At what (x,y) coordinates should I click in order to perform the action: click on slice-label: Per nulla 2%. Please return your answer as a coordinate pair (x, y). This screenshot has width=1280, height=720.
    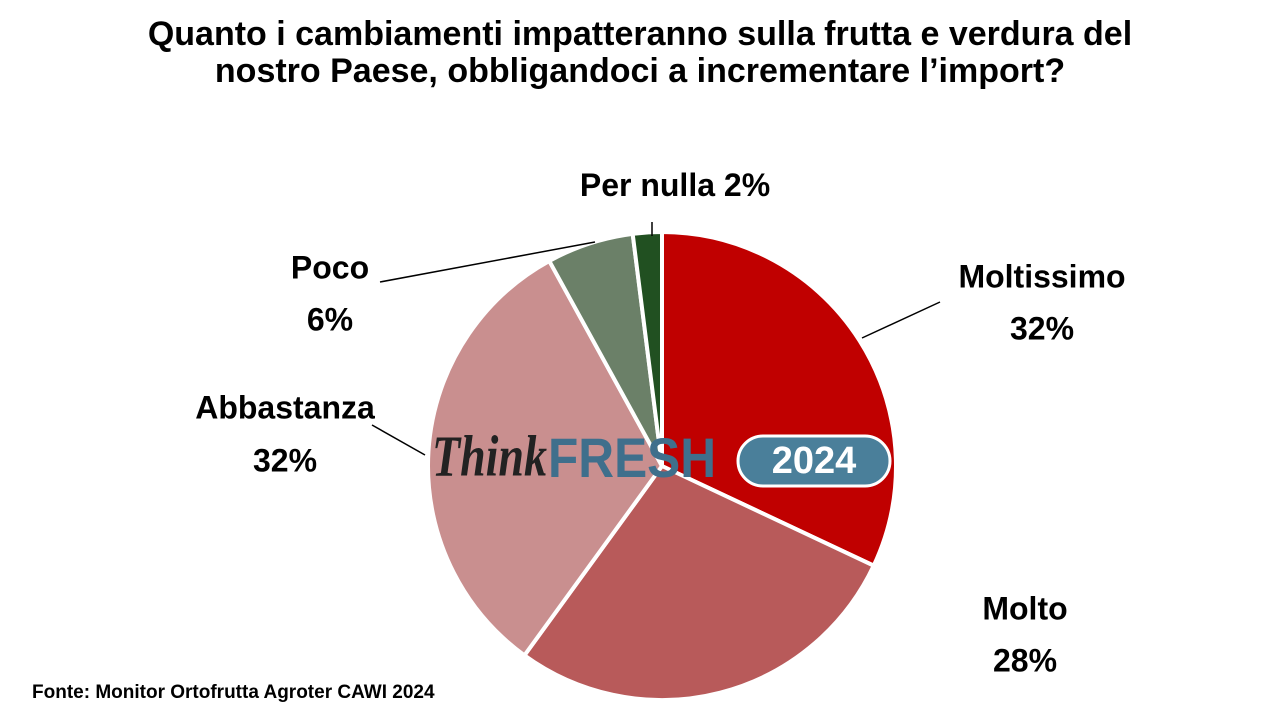
    Looking at the image, I should click on (675, 185).